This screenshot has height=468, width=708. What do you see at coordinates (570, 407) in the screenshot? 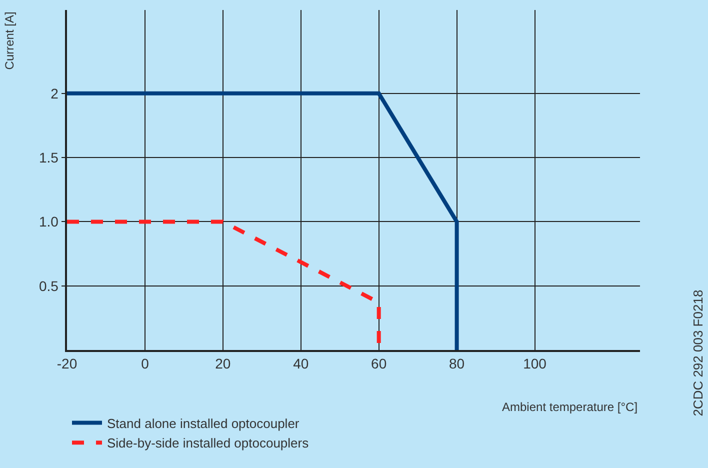
I see `x-axis-title: Ambient temperature [°C]` at bounding box center [570, 407].